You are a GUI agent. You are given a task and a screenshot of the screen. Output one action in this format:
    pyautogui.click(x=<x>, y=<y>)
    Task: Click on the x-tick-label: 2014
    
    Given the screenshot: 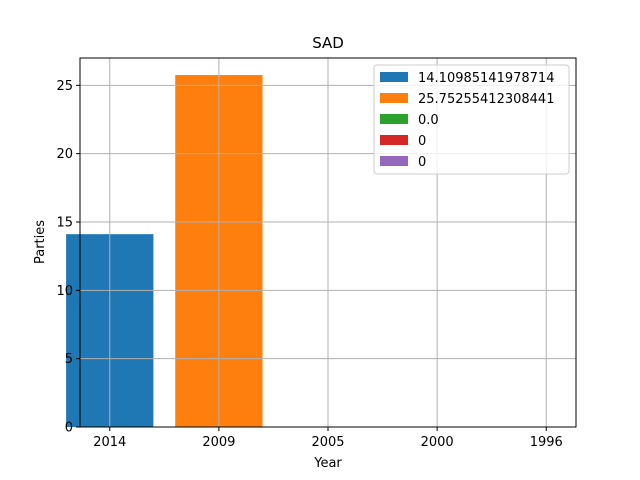 What is the action you would take?
    pyautogui.click(x=109, y=442)
    